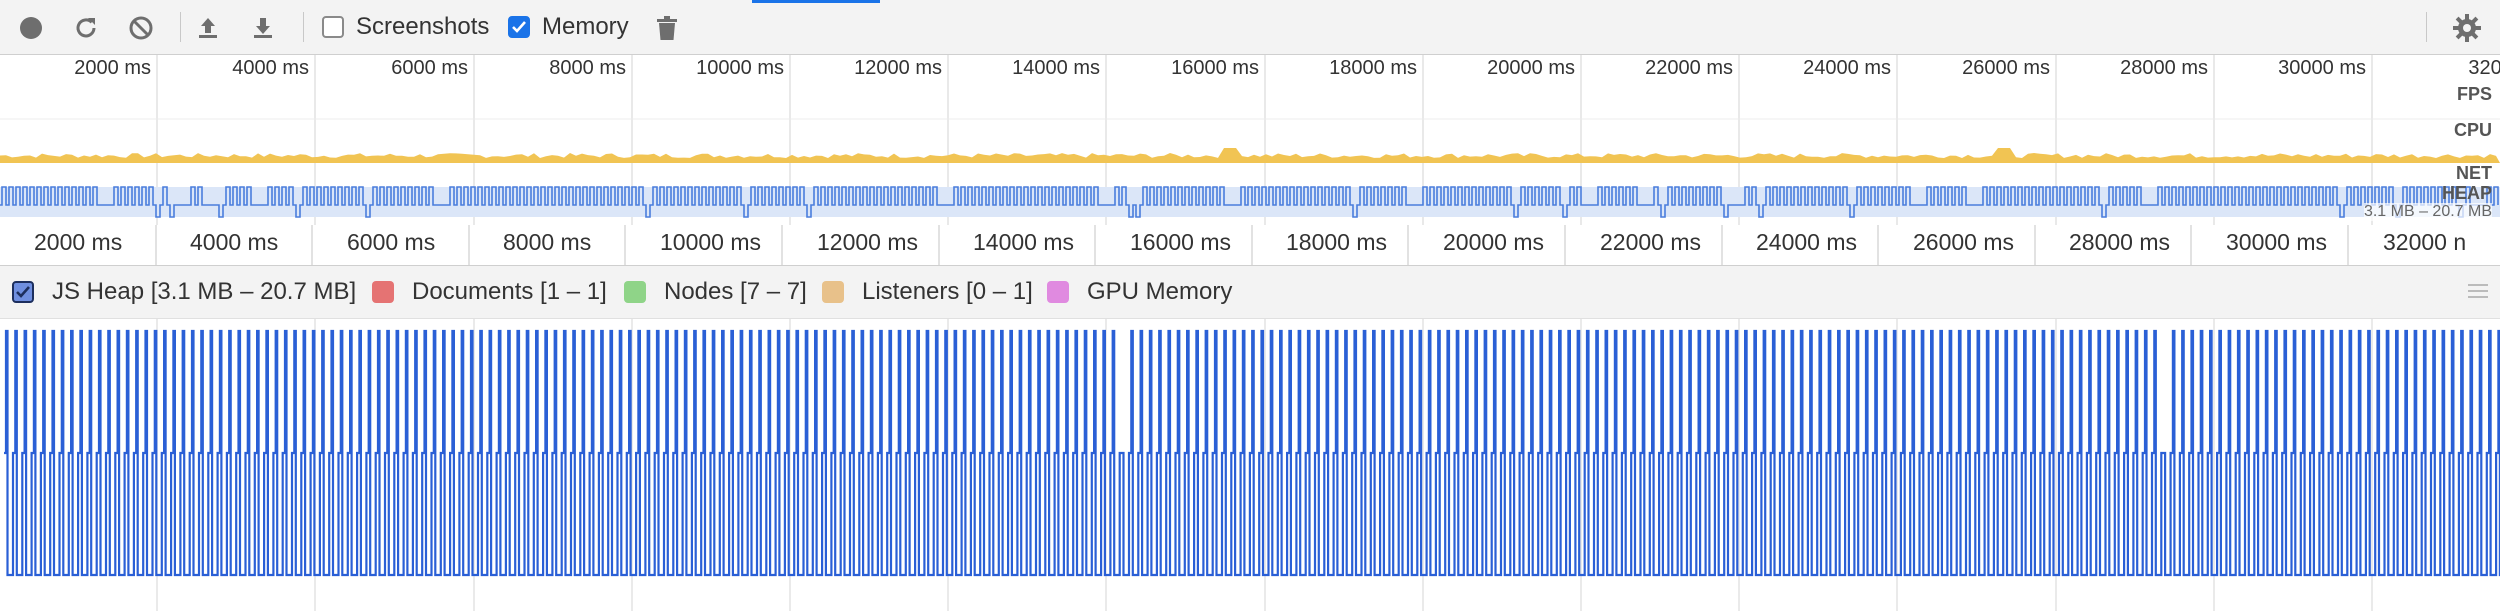 This screenshot has width=2500, height=611. Describe the element at coordinates (2322, 68) in the screenshot. I see `overview-tick-label: 30000 ms` at that location.